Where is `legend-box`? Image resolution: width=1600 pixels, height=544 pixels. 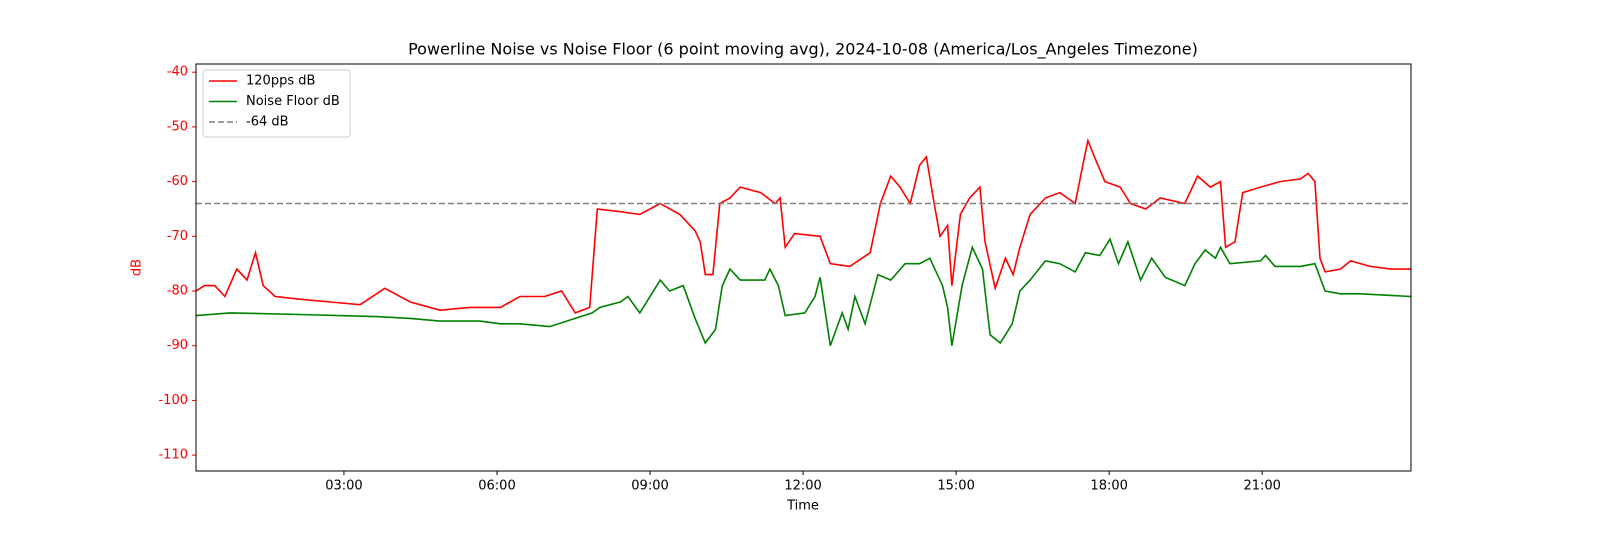 legend-box is located at coordinates (276, 103).